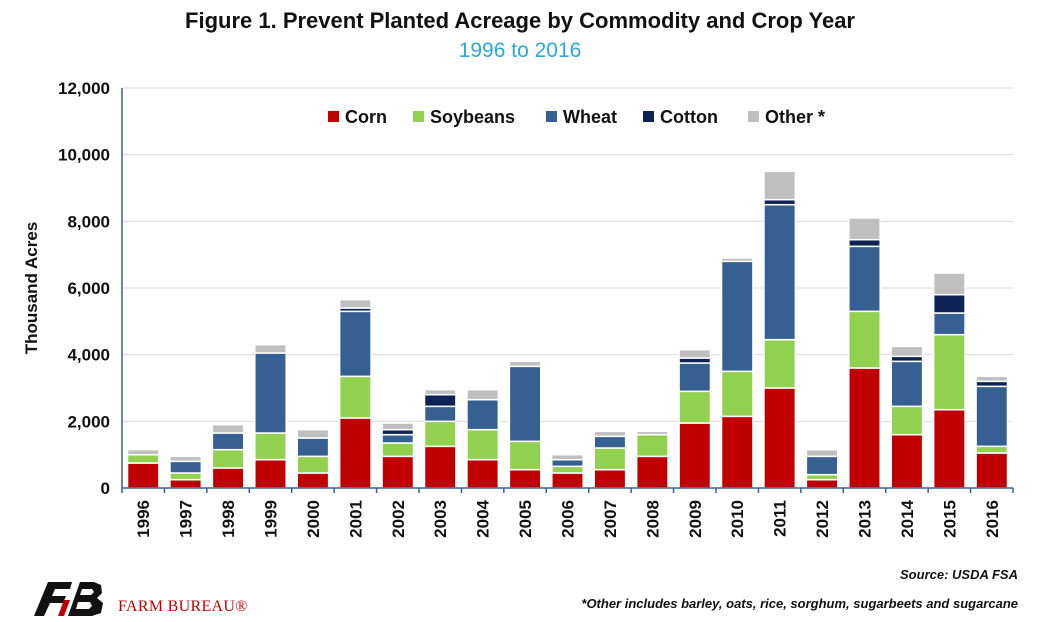 This screenshot has width=1040, height=622. What do you see at coordinates (186, 519) in the screenshot?
I see `x-tick-label: 1997` at bounding box center [186, 519].